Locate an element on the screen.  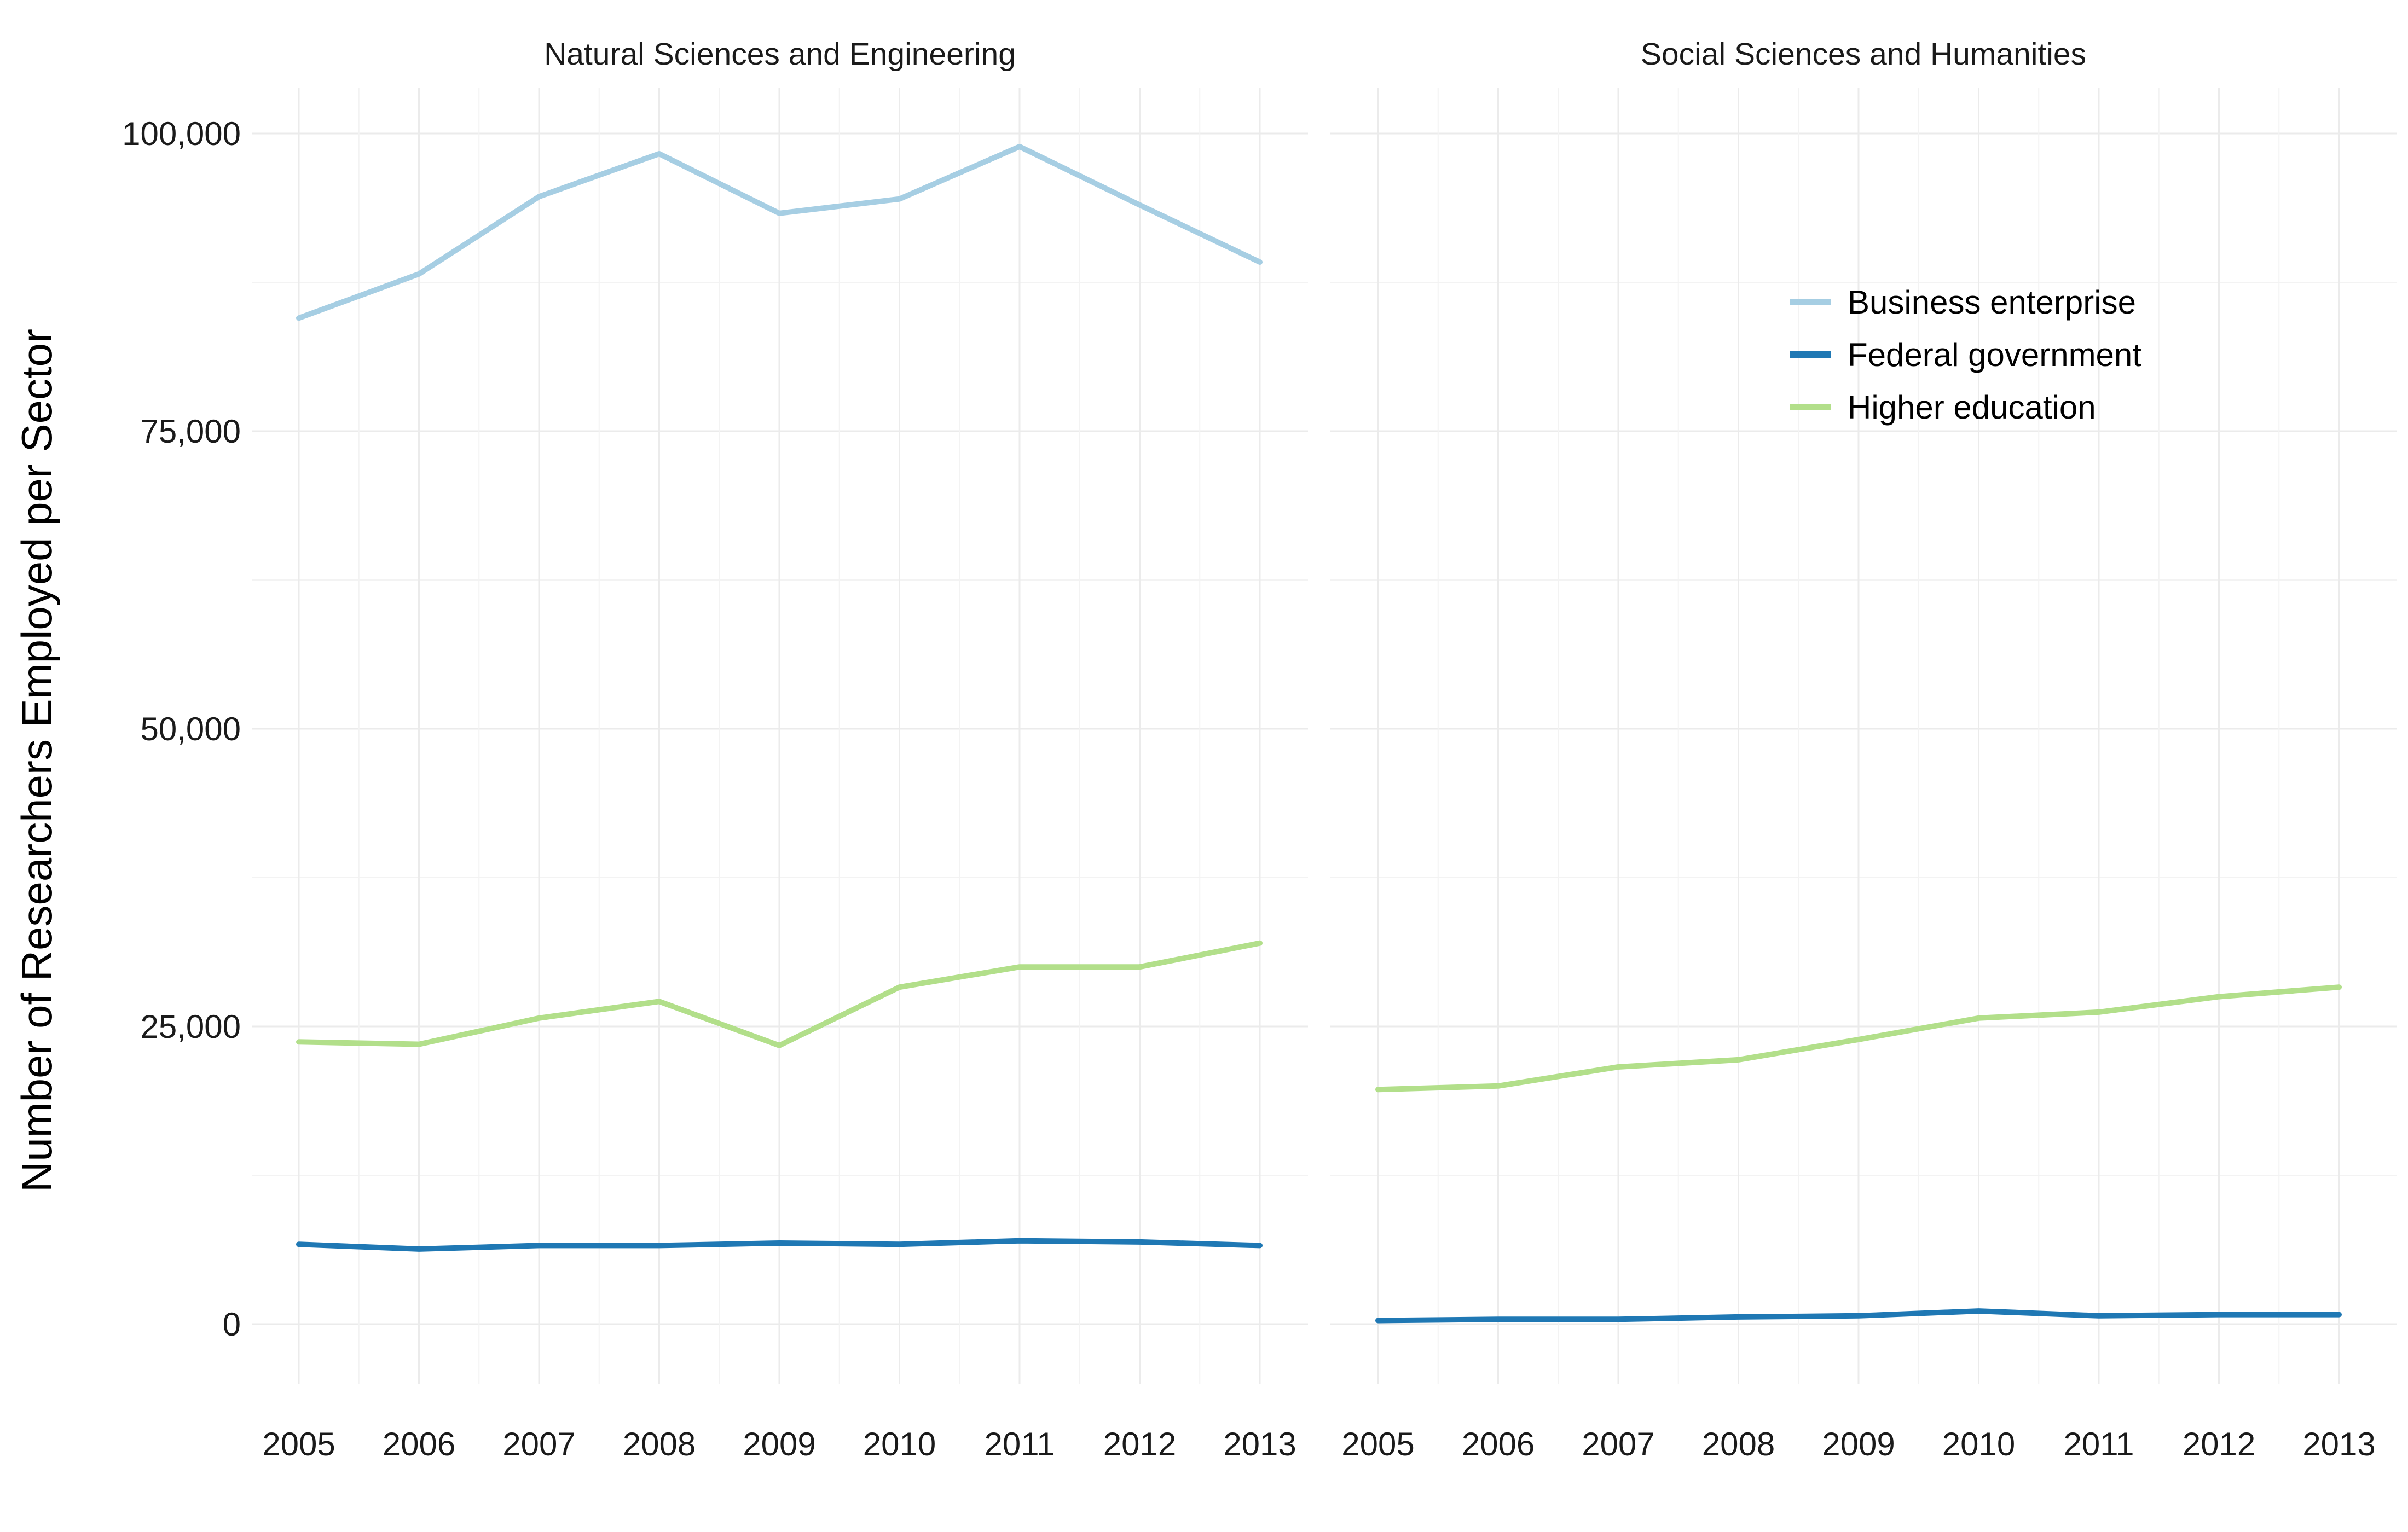
legend-label: Higher education is located at coordinates (1972, 407).